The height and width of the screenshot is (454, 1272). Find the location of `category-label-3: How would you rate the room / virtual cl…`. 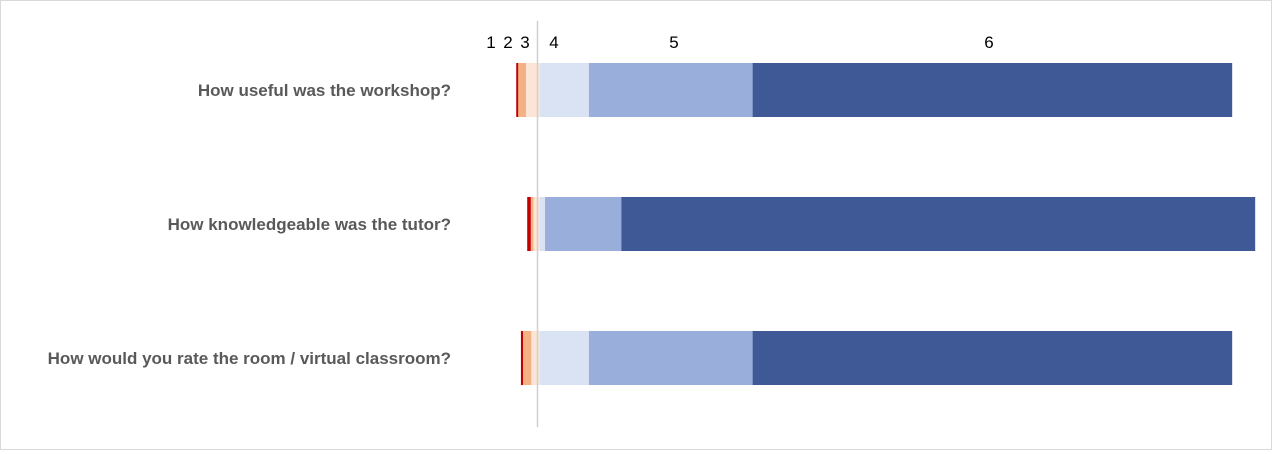

category-label-3: How would you rate the room / virtual cl… is located at coordinates (249, 358).